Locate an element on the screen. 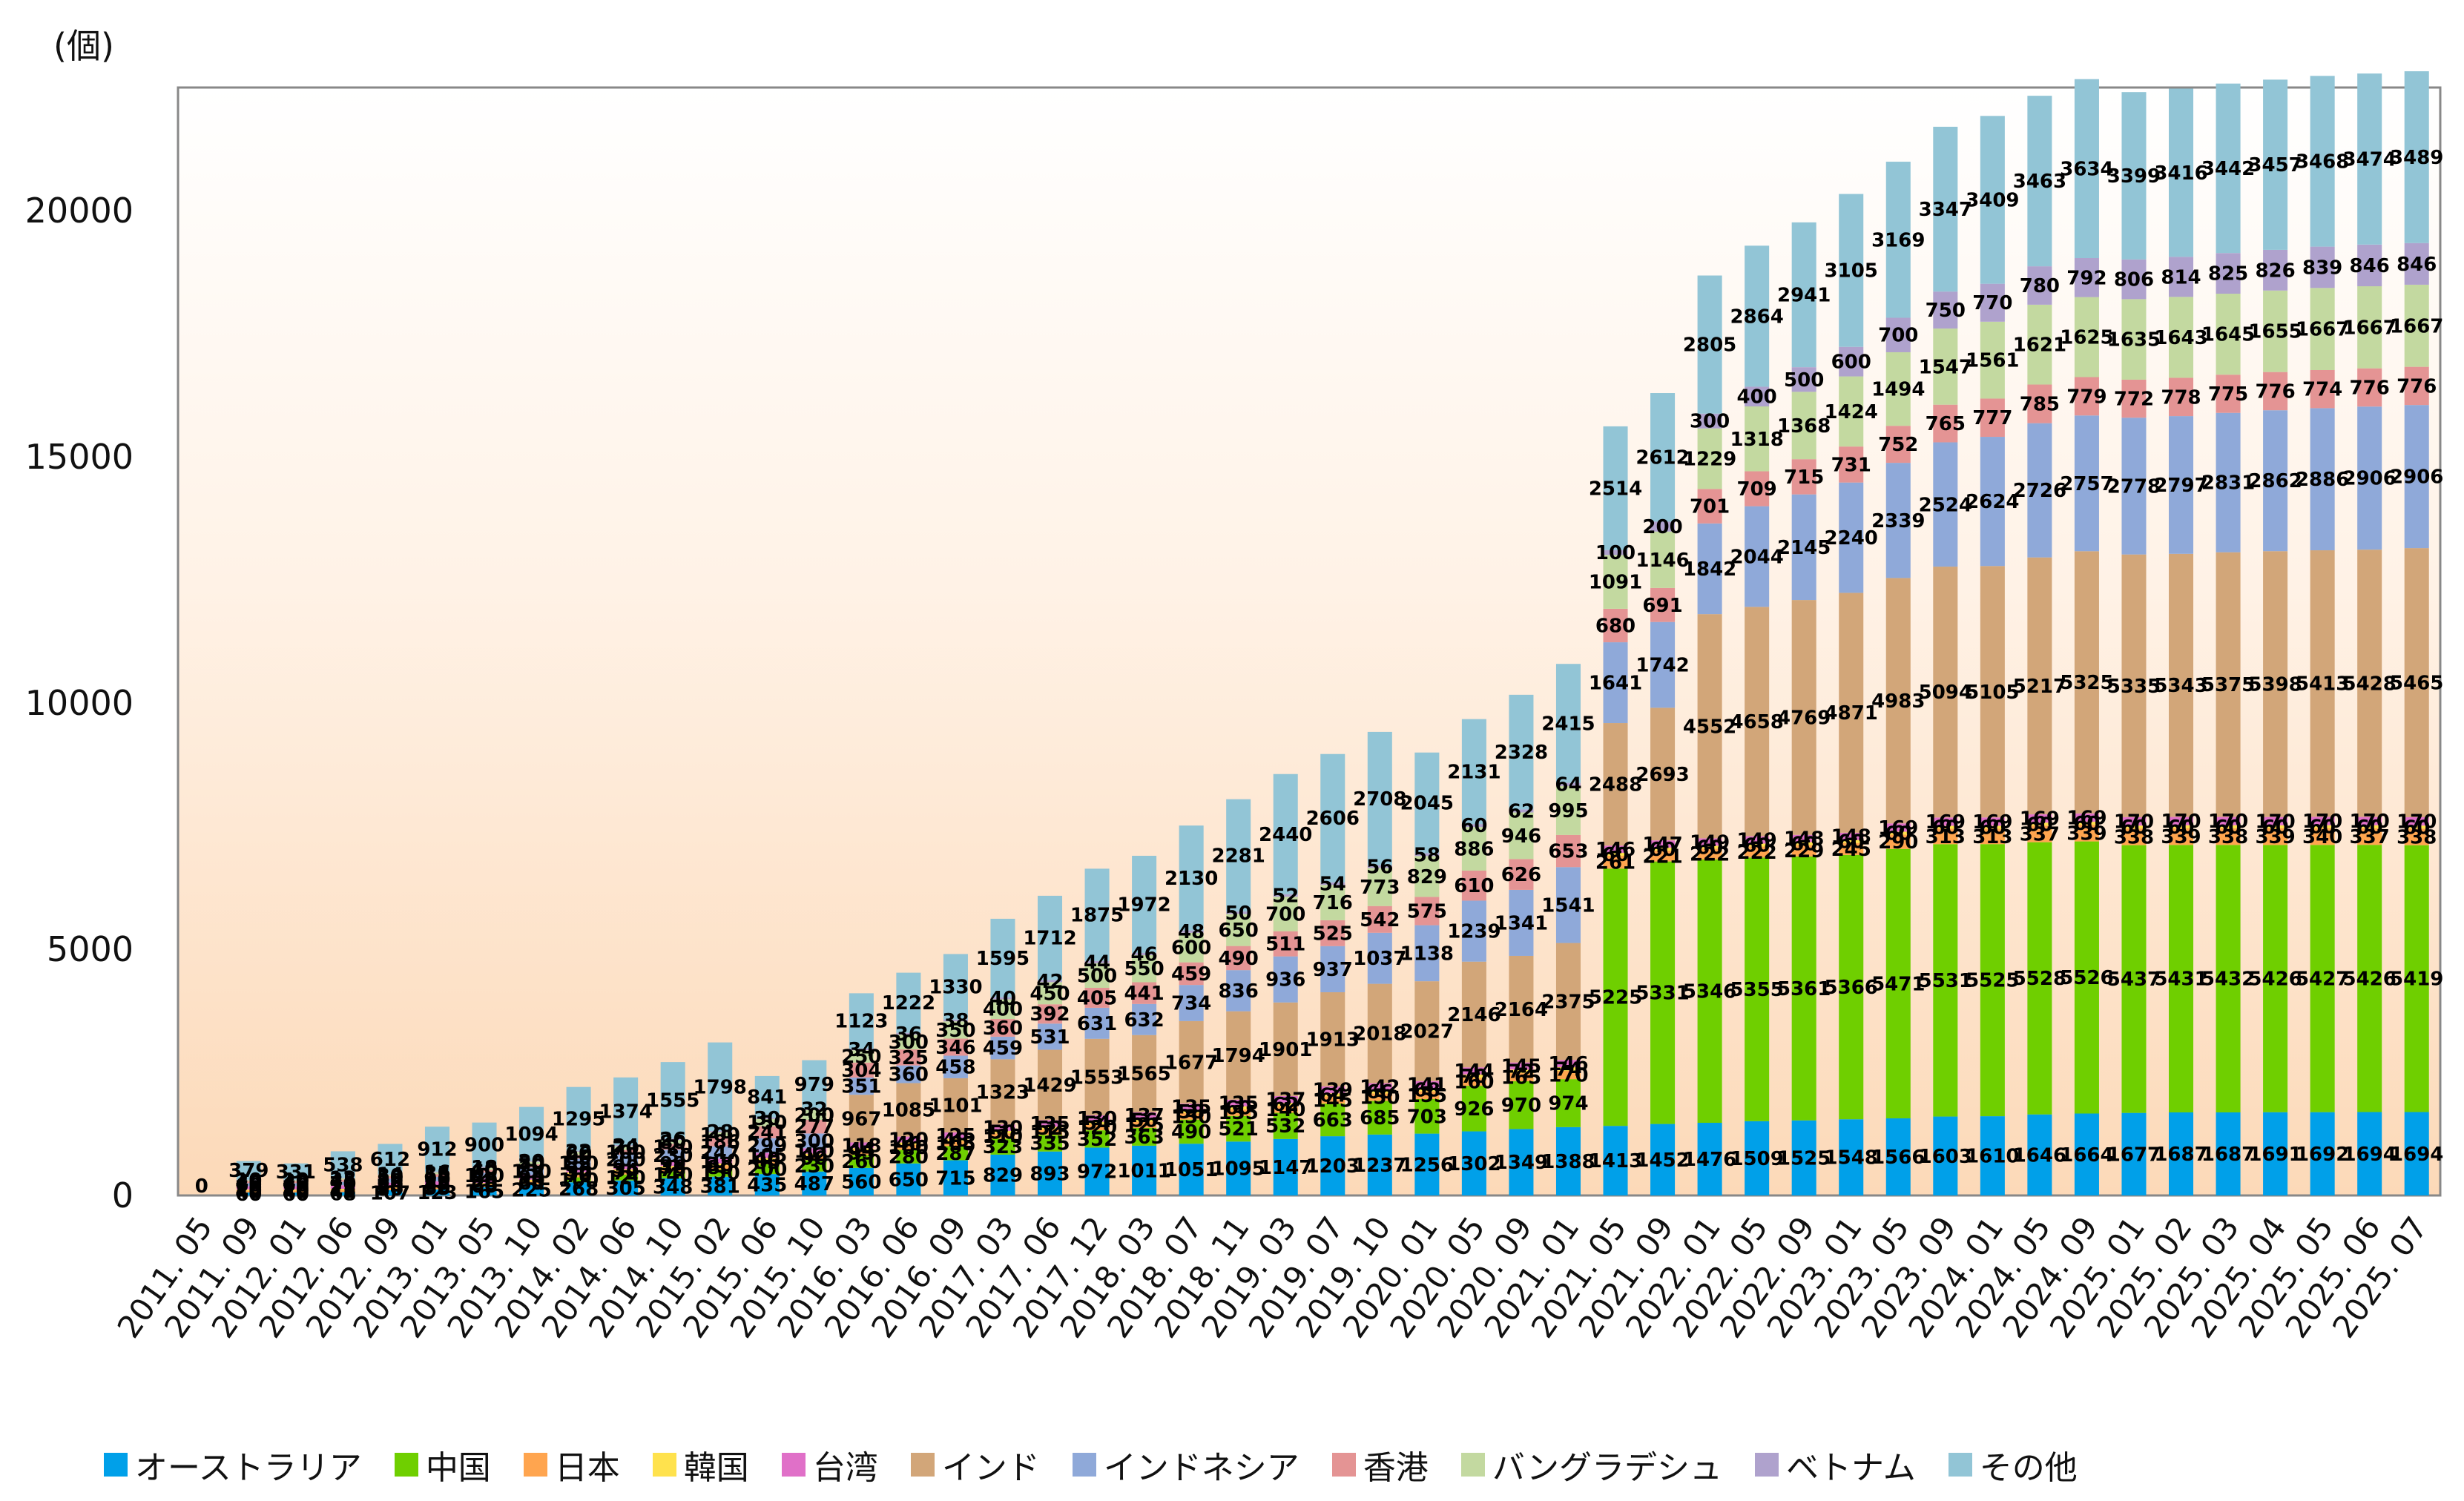 The width and height of the screenshot is (2464, 1501). data-label: 1237 is located at coordinates (1380, 1166).